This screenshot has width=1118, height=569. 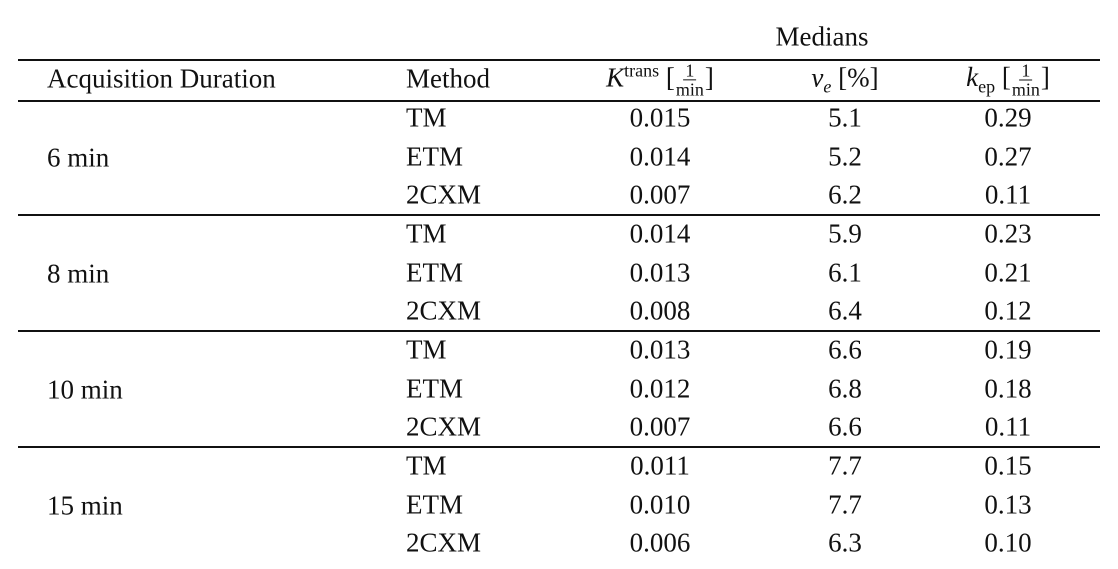 What do you see at coordinates (559, 101) in the screenshot?
I see `header-rule` at bounding box center [559, 101].